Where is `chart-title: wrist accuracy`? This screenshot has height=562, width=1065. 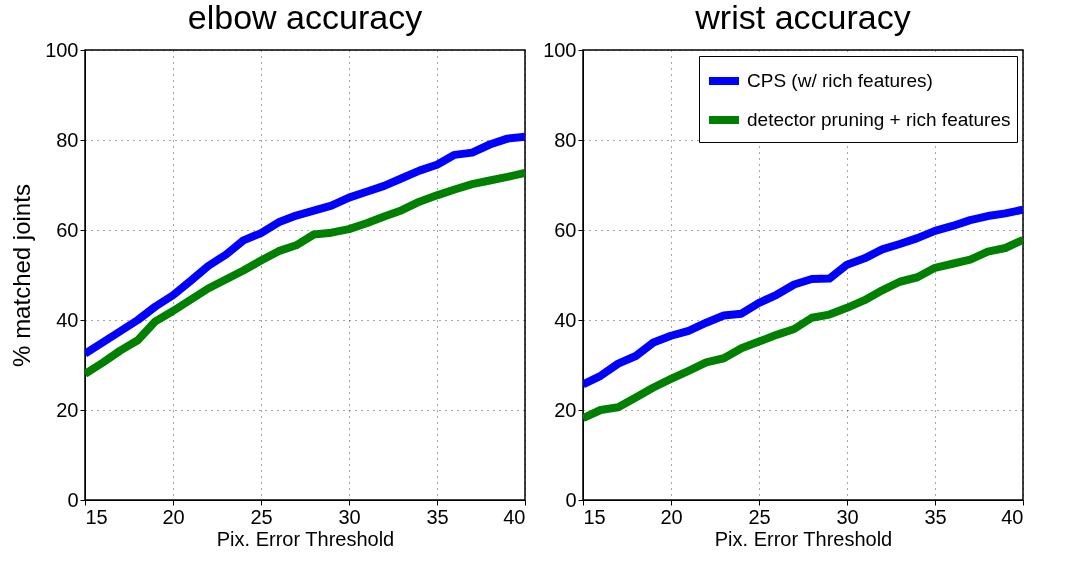 chart-title: wrist accuracy is located at coordinates (802, 18).